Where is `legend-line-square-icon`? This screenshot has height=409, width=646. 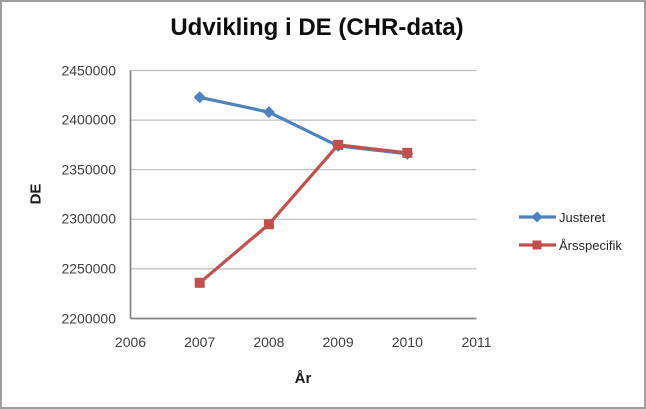 legend-line-square-icon is located at coordinates (537, 245).